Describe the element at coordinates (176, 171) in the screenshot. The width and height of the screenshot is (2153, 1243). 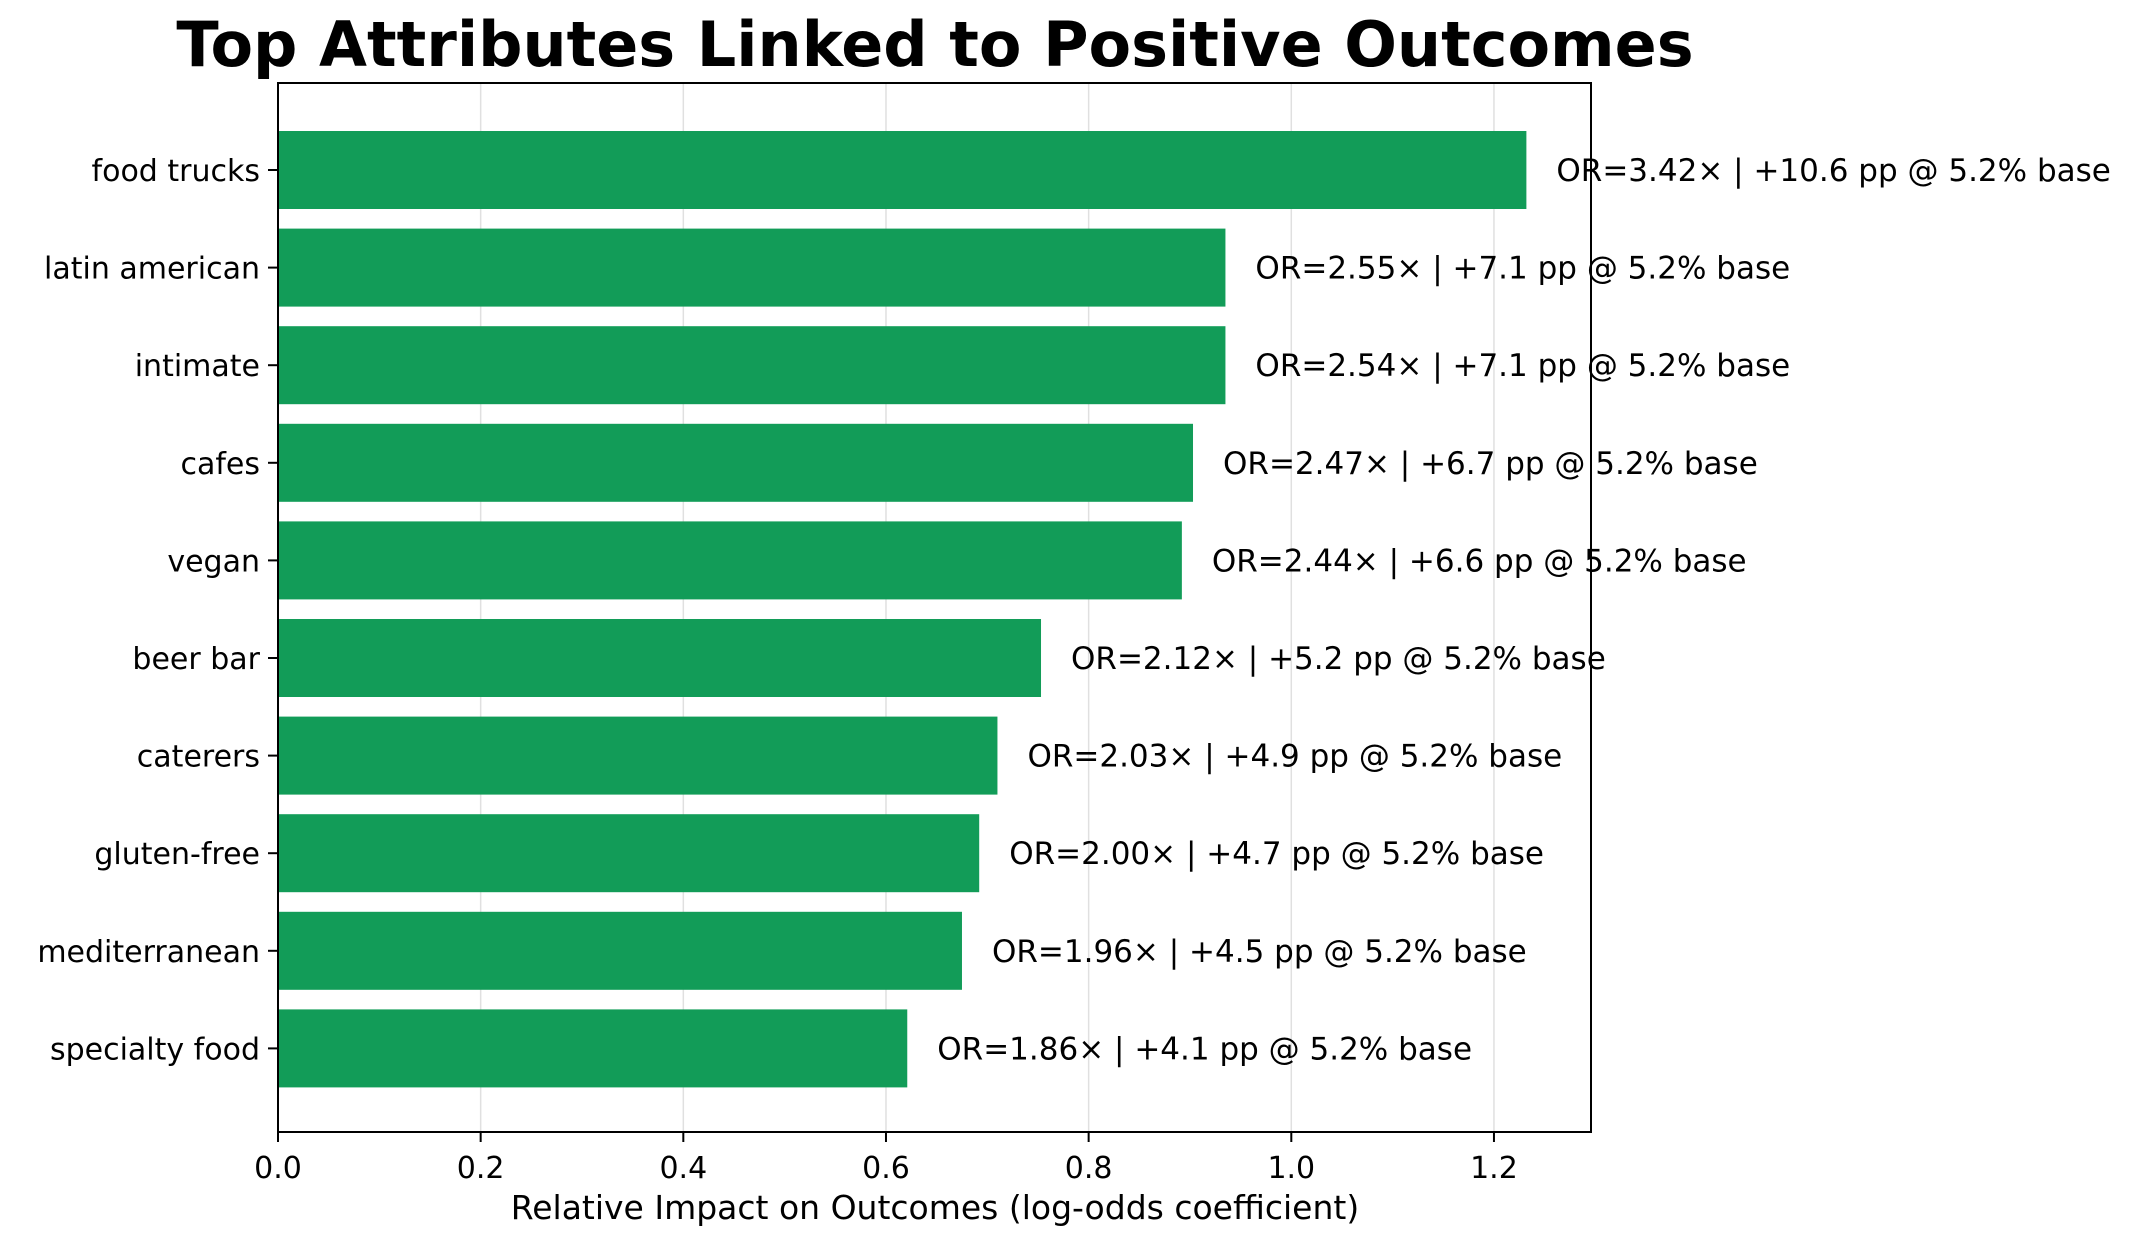
I see `y-tick-label: food trucks` at that location.